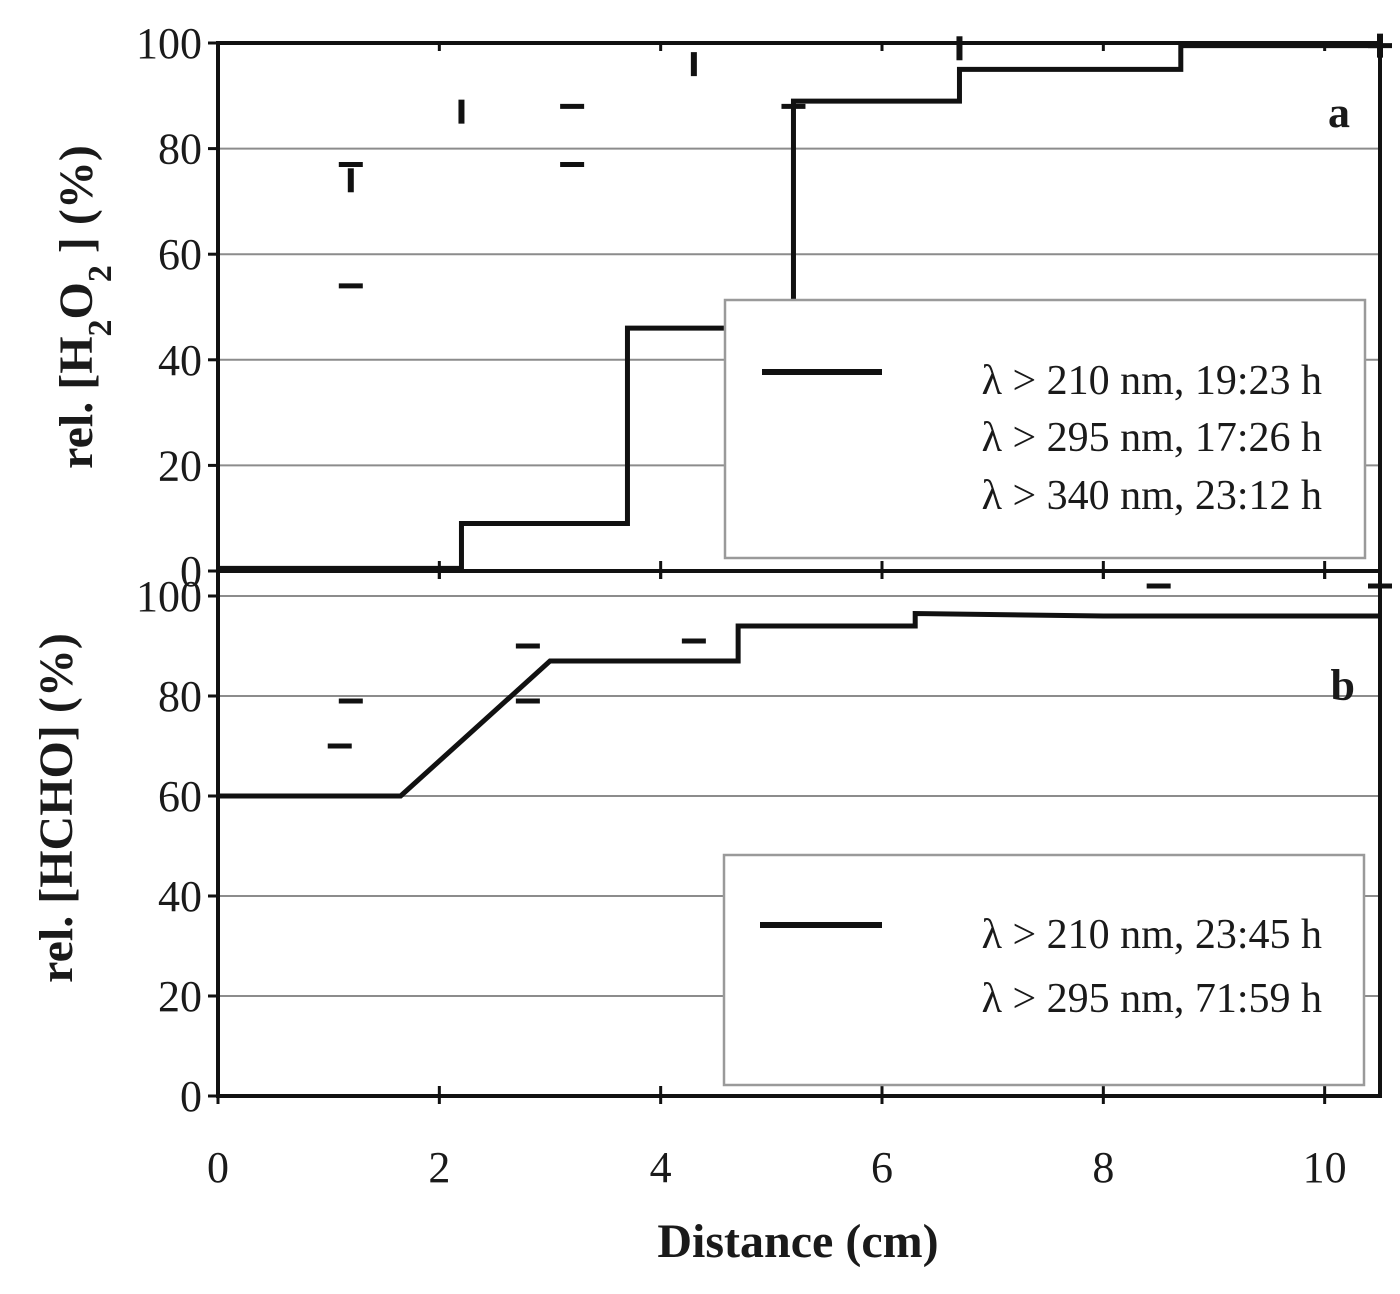 The width and height of the screenshot is (1400, 1294). I want to click on panel-b-series-1-line, so click(799, 704).